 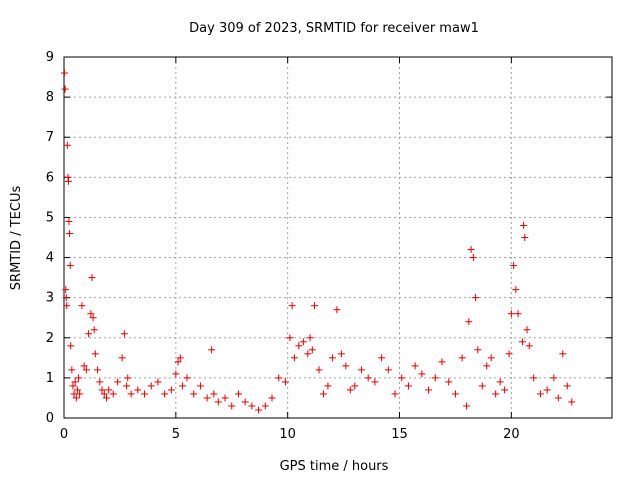 I want to click on y-tick-label: 5, so click(x=50, y=217).